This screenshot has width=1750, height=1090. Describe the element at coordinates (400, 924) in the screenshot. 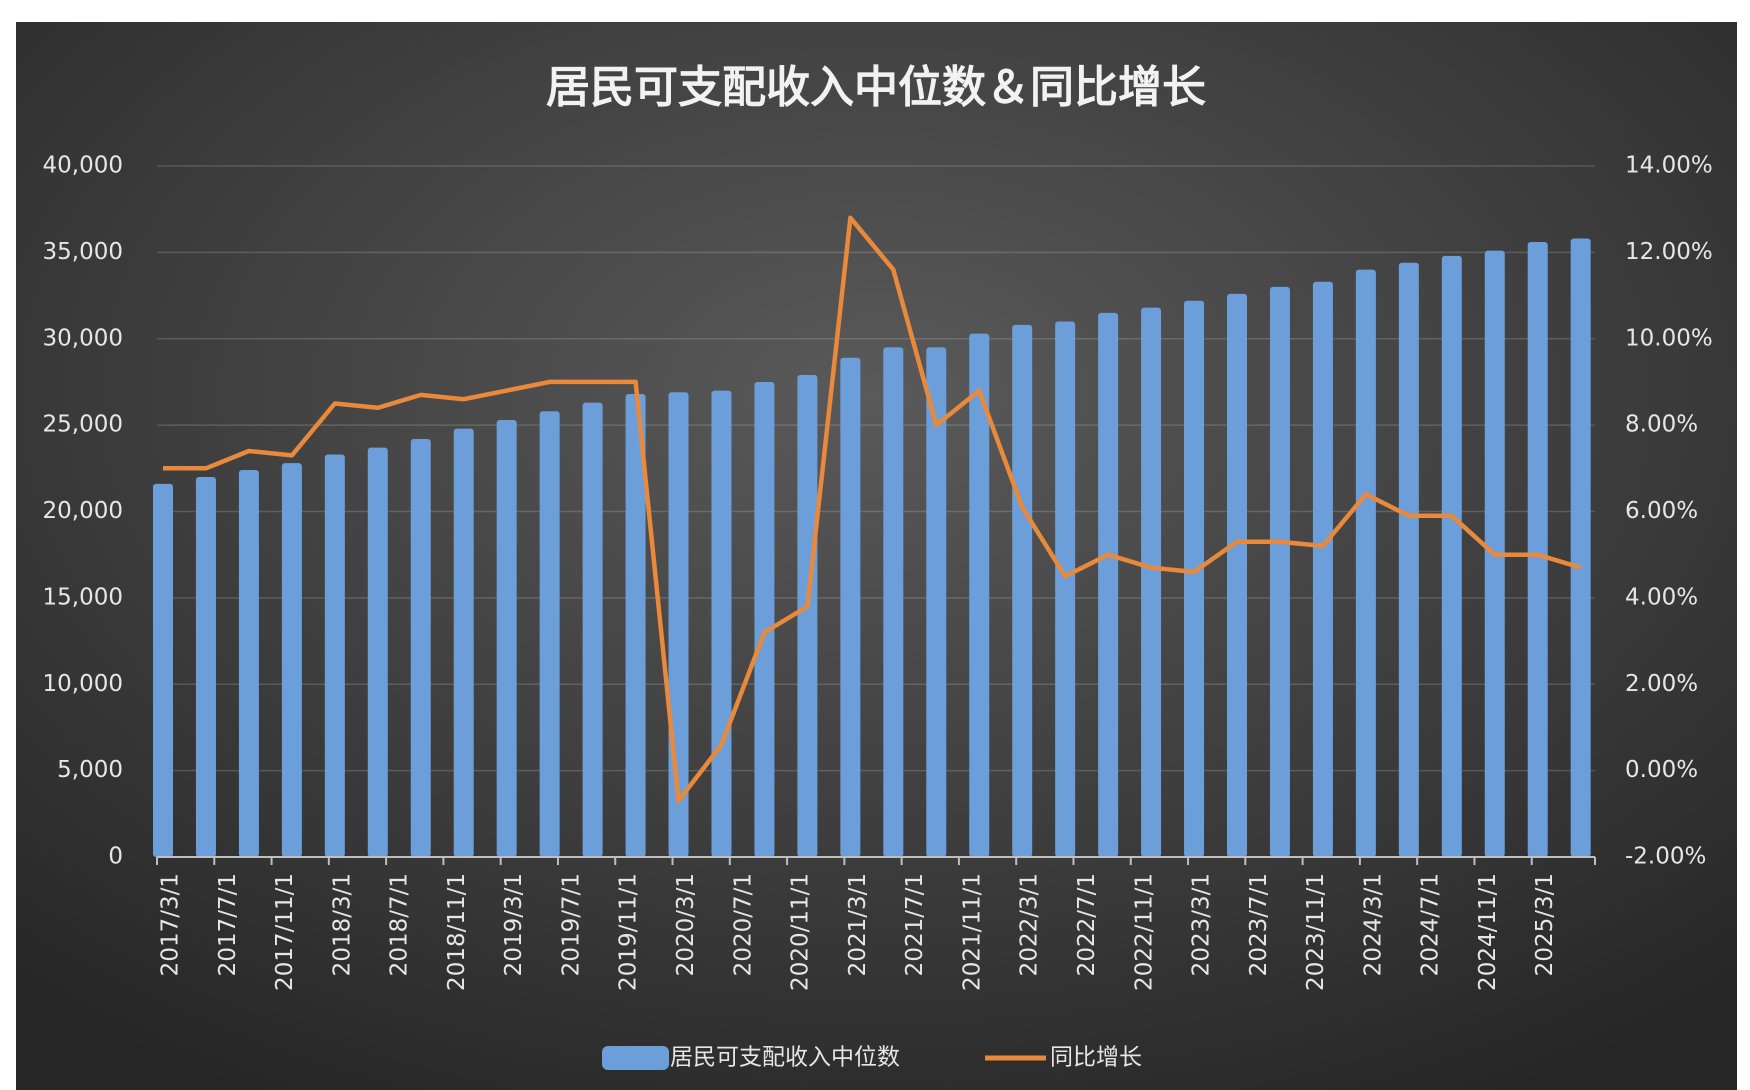

I see `x-tick-label: 2018/7/1` at that location.